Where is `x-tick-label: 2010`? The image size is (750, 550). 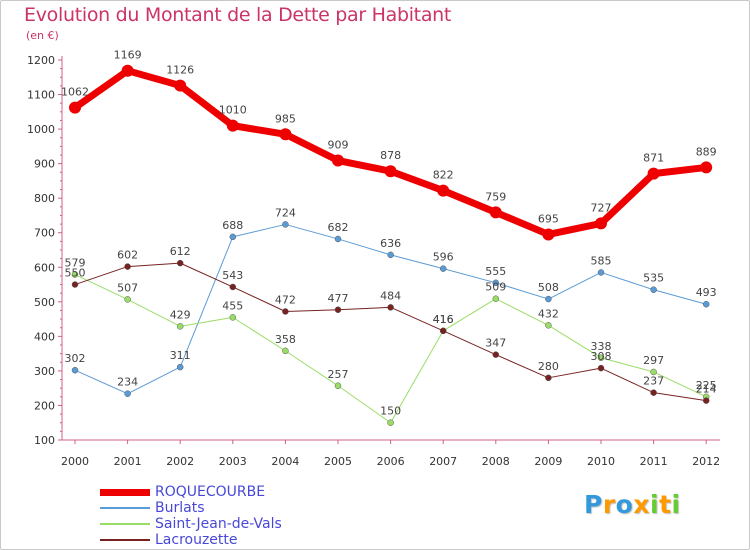
x-tick-label: 2010 is located at coordinates (601, 461).